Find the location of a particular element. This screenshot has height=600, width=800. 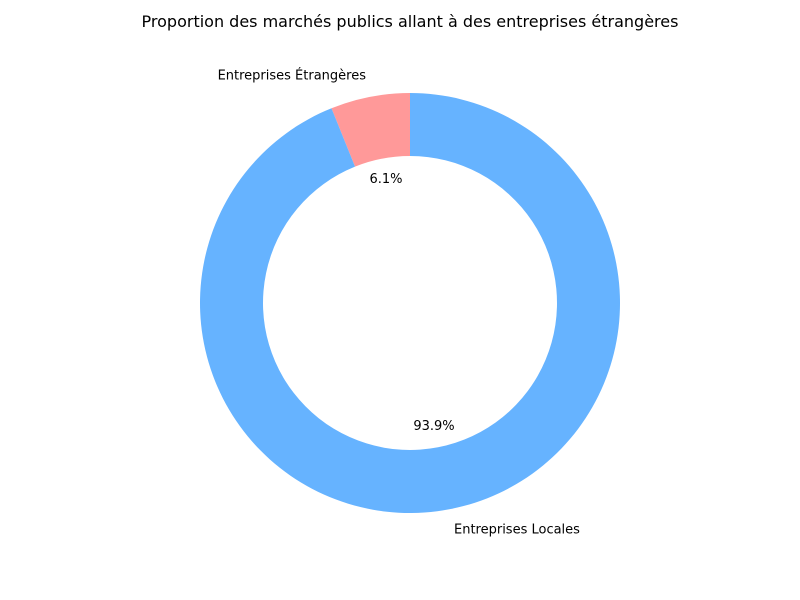

slice-pct-0: 6.1% is located at coordinates (385, 179).